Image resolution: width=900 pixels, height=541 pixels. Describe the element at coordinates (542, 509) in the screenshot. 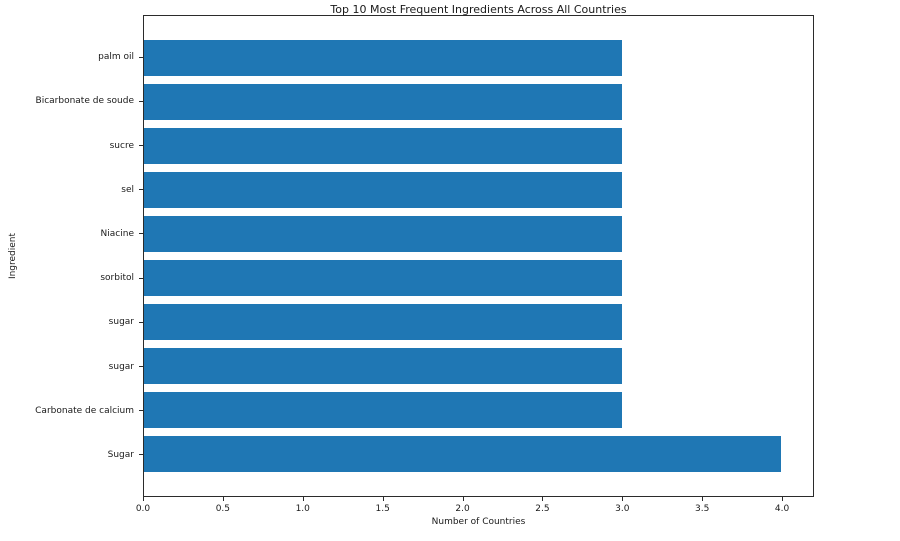

I see `x-tick-label-5: 2.5` at that location.